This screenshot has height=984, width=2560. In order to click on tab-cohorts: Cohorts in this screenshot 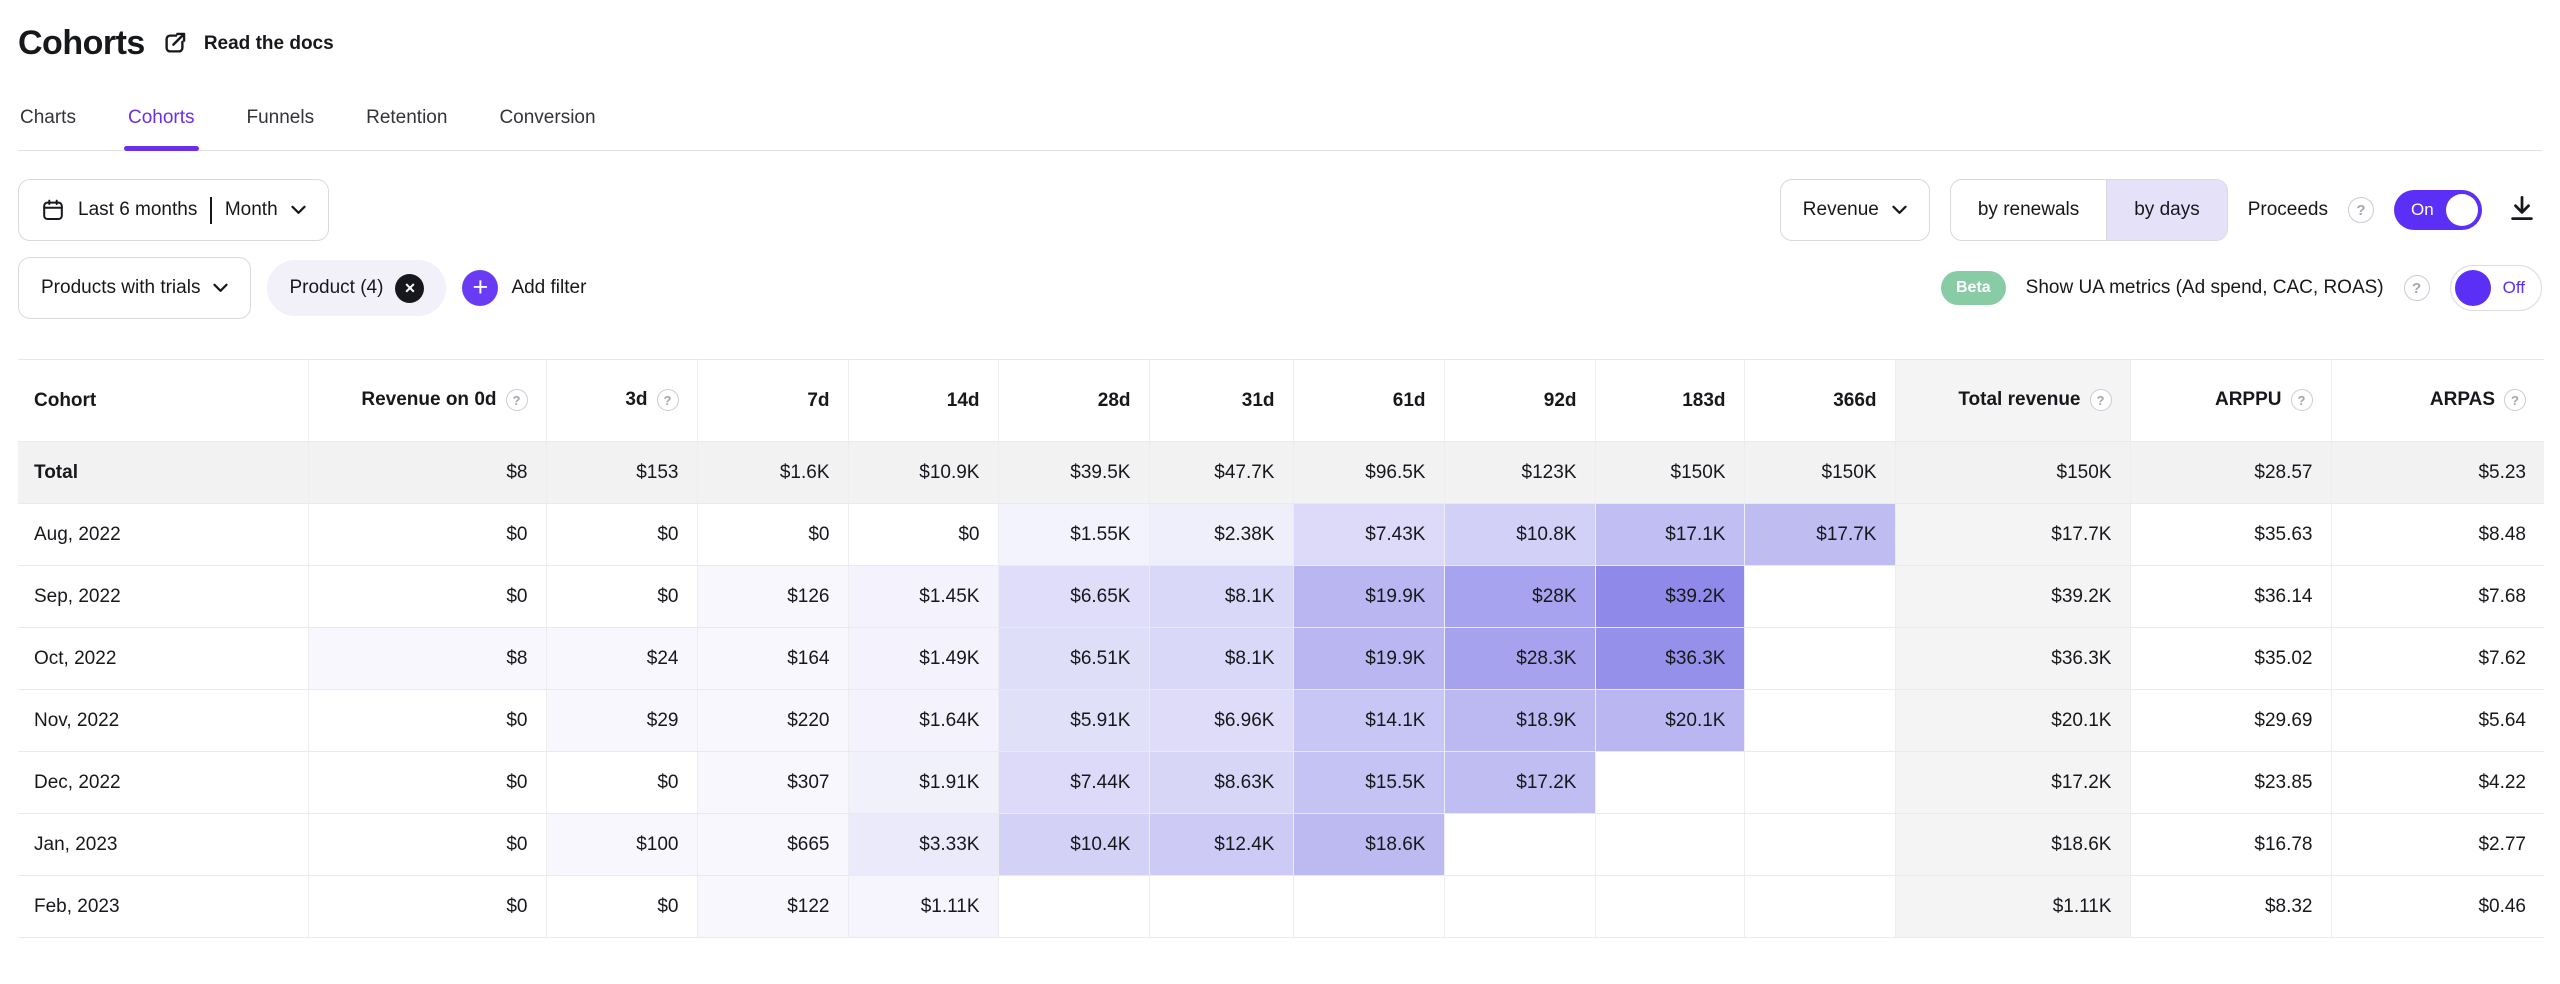, I will do `click(161, 124)`.